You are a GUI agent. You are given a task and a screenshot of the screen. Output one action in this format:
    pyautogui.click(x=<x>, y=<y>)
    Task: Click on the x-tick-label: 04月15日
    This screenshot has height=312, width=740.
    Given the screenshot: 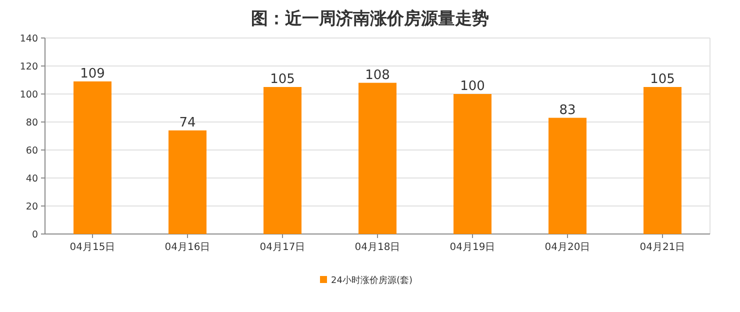 What is the action you would take?
    pyautogui.click(x=93, y=247)
    